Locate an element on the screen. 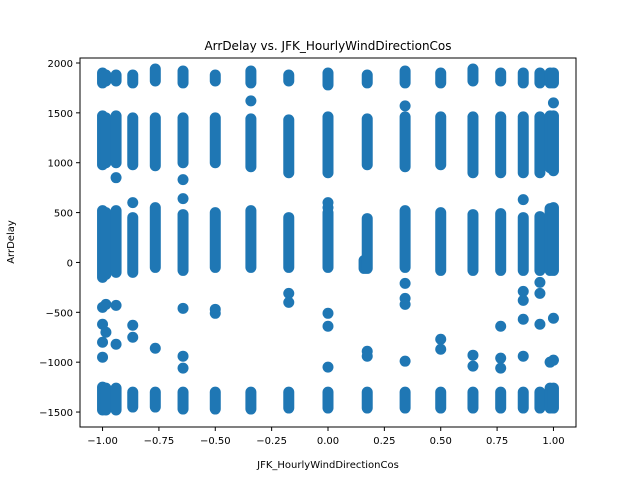 The height and width of the screenshot is (480, 640). y-axis-label: ArrDelay is located at coordinates (11, 242).